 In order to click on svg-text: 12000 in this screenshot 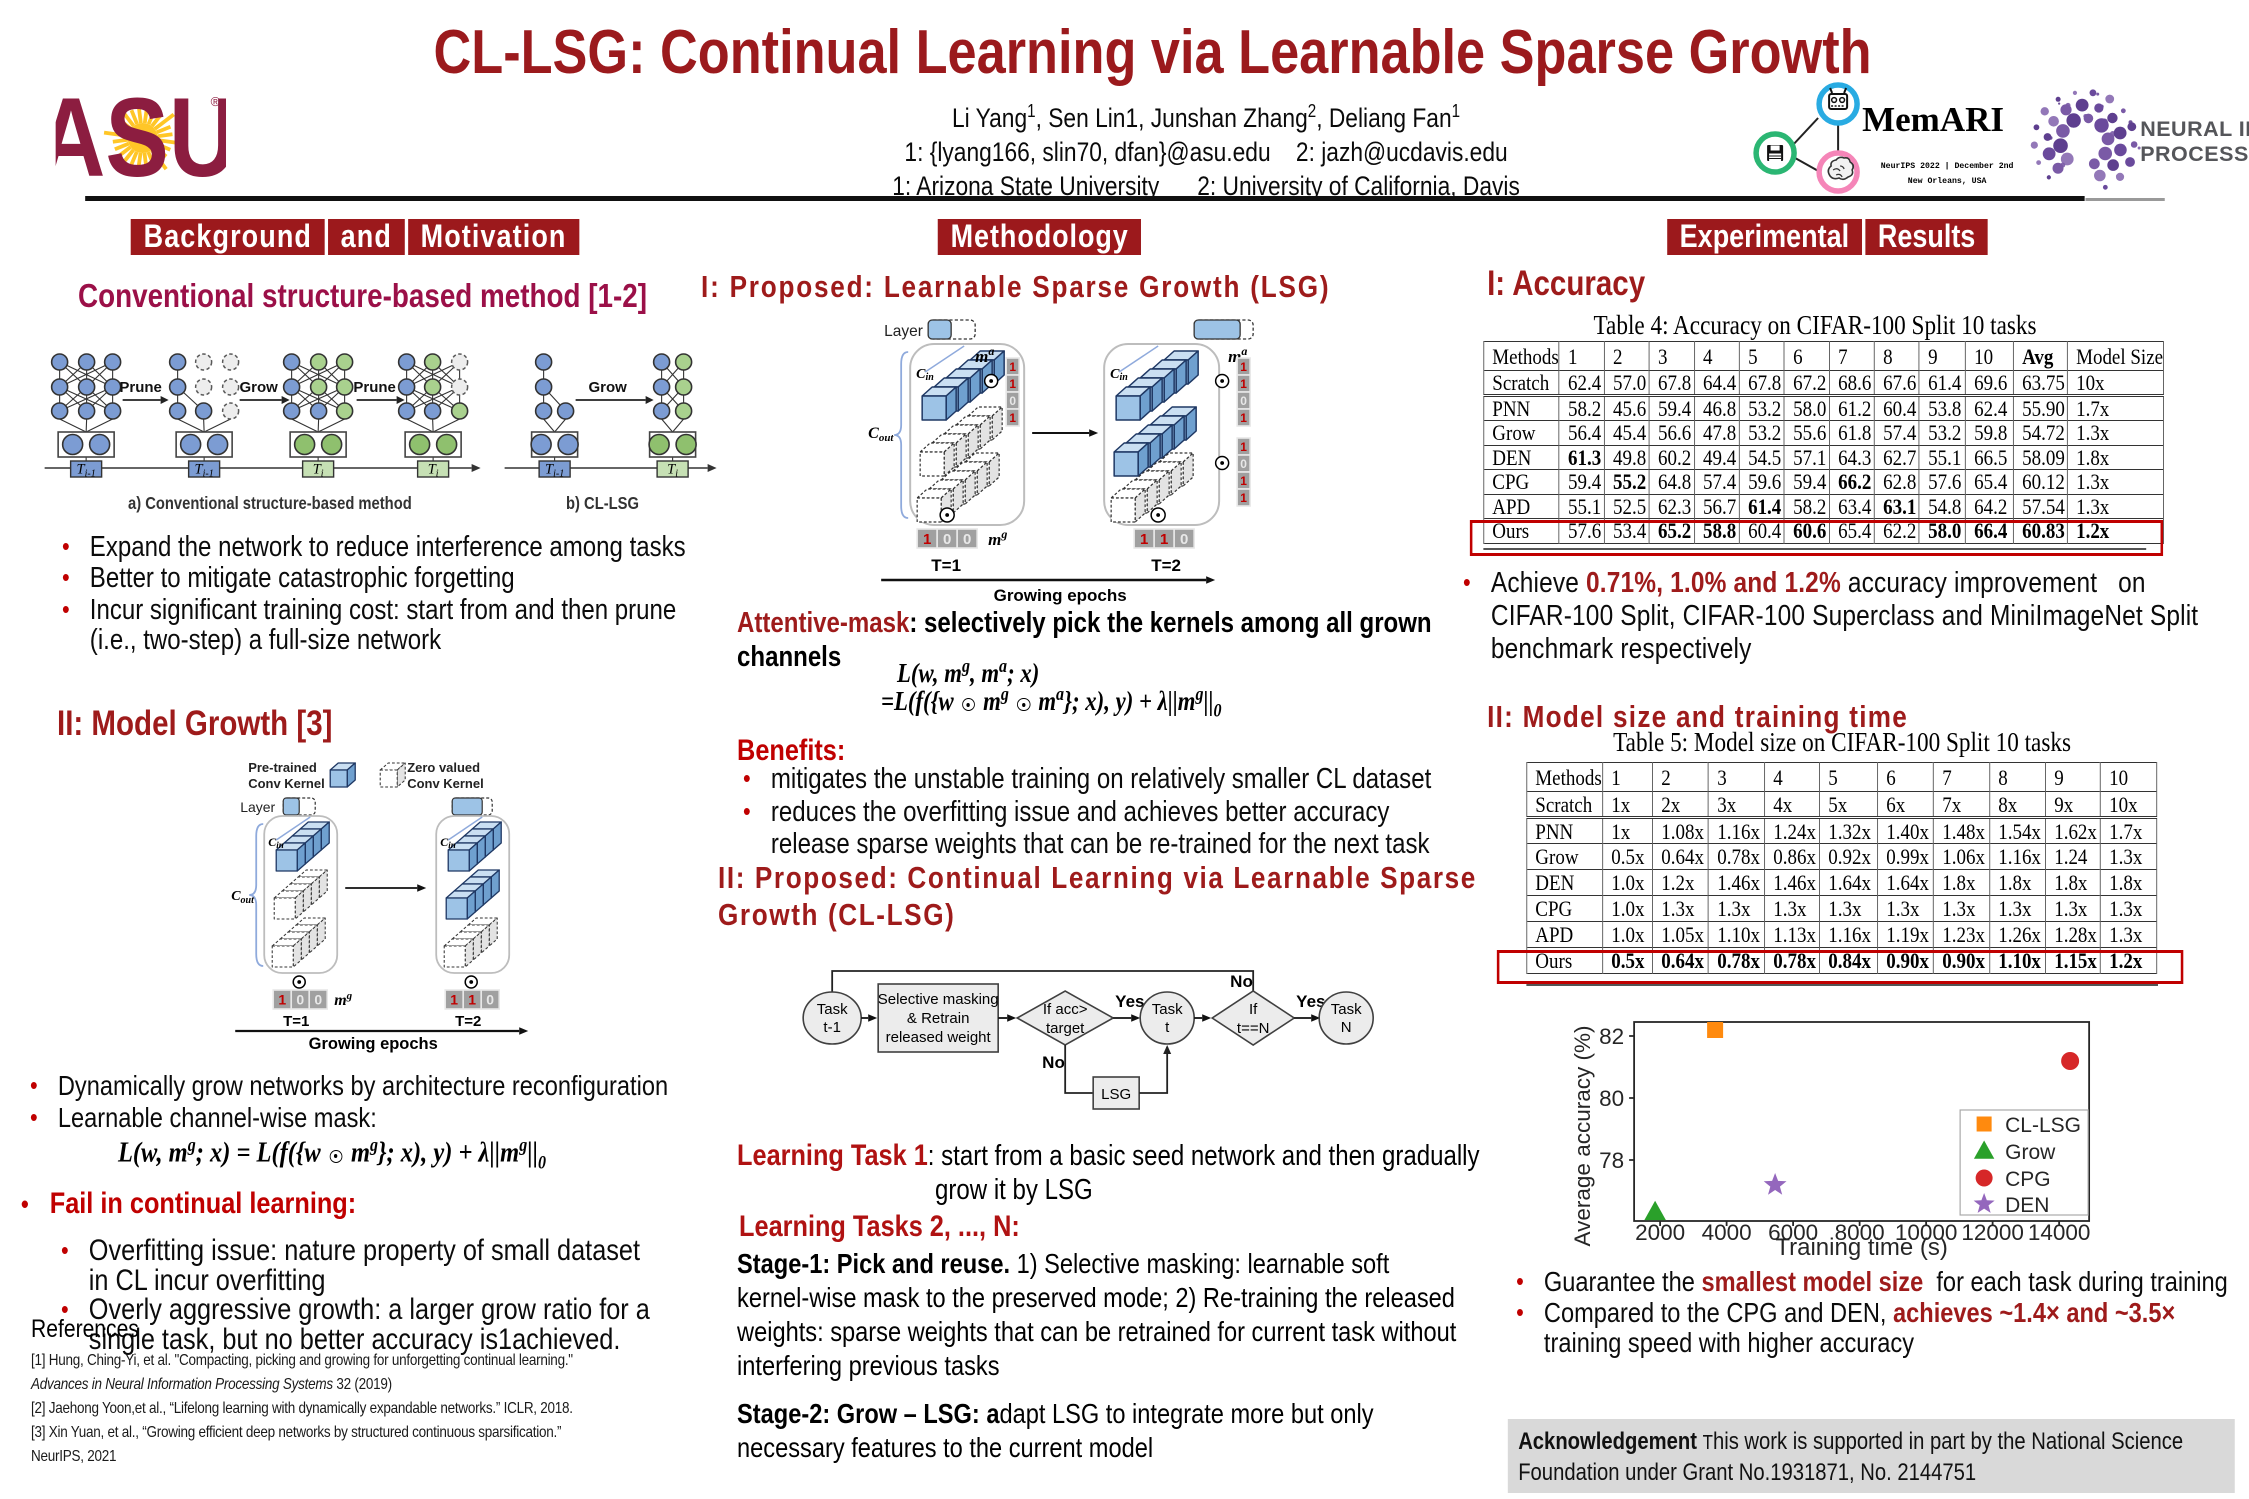, I will do `click(1992, 1232)`.